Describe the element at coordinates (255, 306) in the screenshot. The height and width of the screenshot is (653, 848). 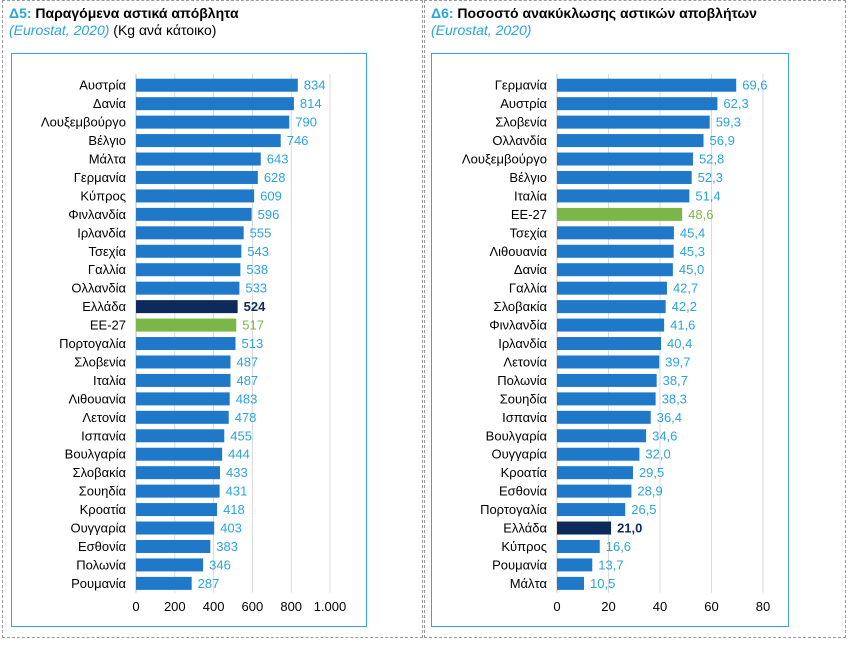
I see `value-label: 524` at that location.